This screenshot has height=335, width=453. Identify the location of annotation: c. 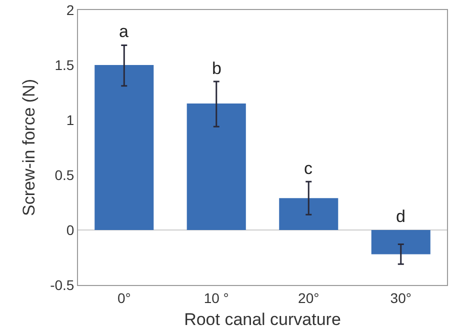
(308, 168).